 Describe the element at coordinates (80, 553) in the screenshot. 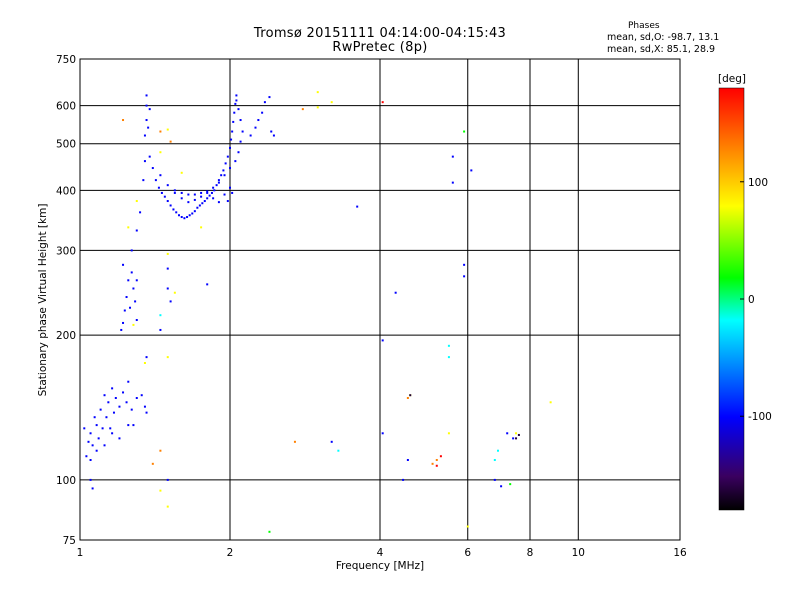

I see `x-tick-label: 1` at that location.